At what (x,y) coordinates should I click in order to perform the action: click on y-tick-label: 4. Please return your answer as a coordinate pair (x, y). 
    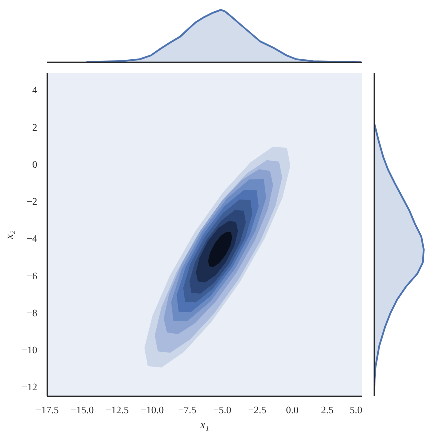
    Looking at the image, I should click on (35, 91).